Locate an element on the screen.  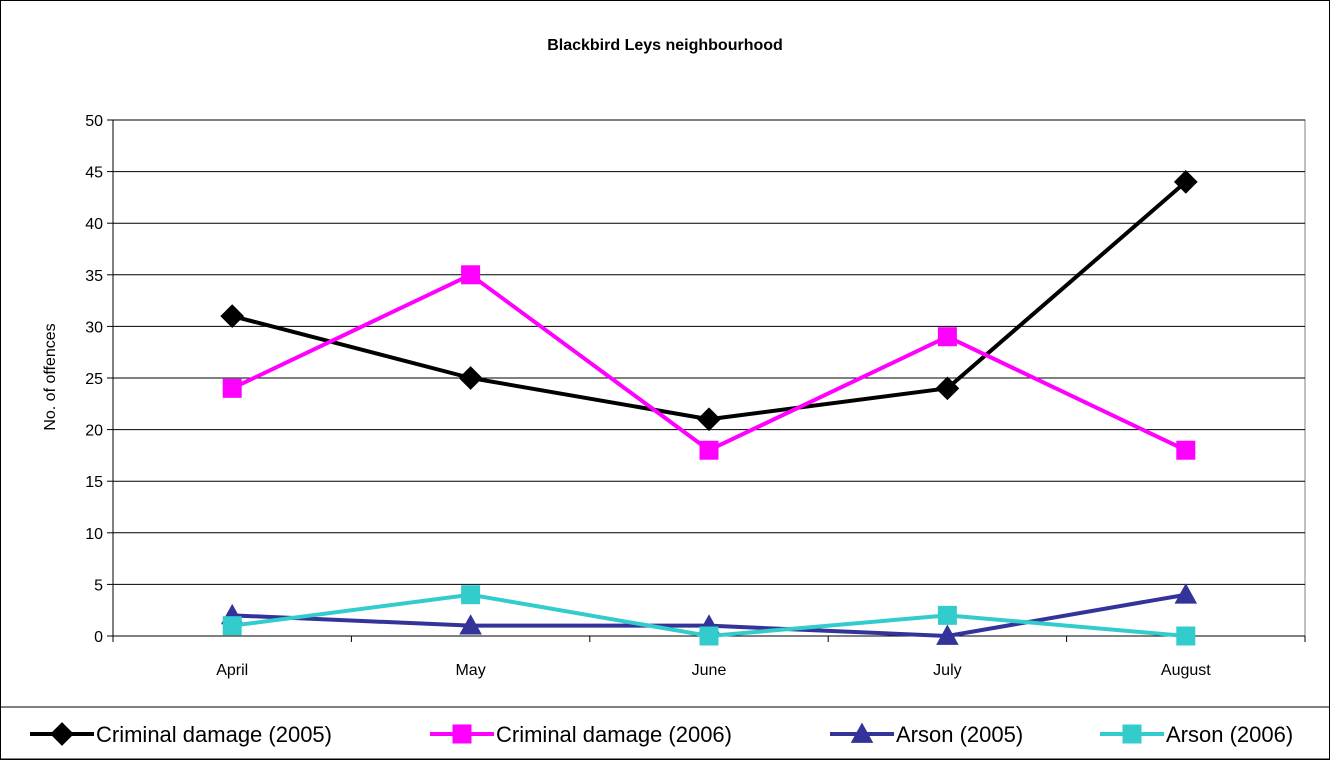
y-tick-label: 0 is located at coordinates (98, 637).